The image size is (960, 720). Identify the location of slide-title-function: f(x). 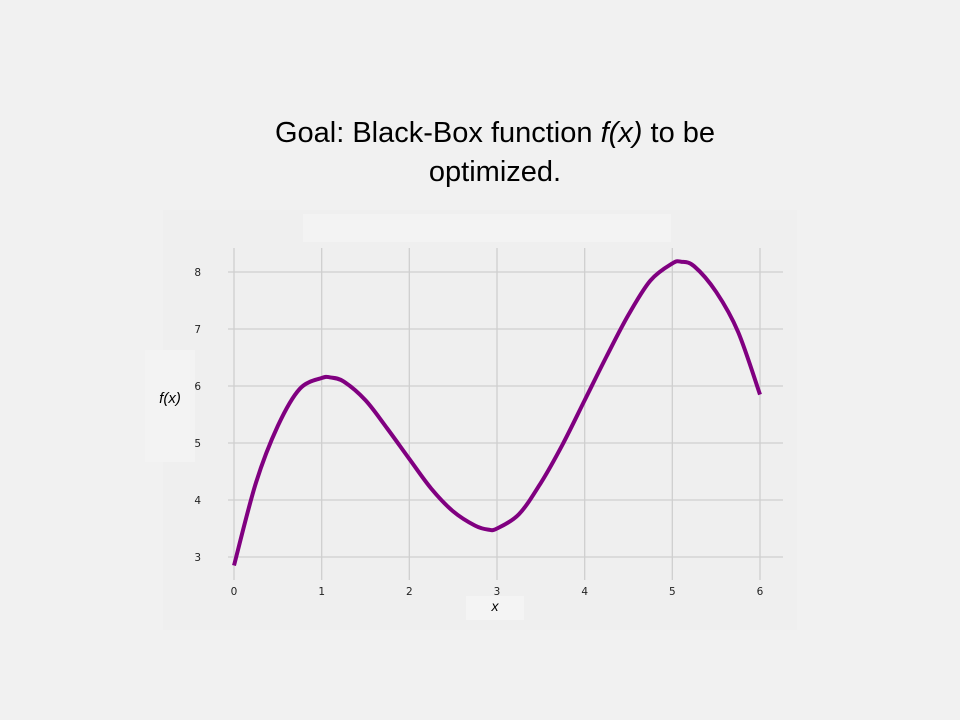
(621, 133).